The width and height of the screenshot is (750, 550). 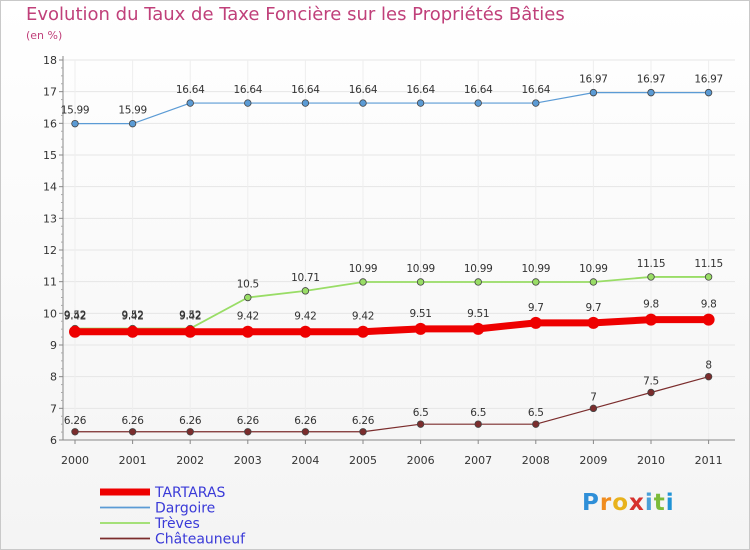 What do you see at coordinates (50, 155) in the screenshot?
I see `y-tick-label: 15` at bounding box center [50, 155].